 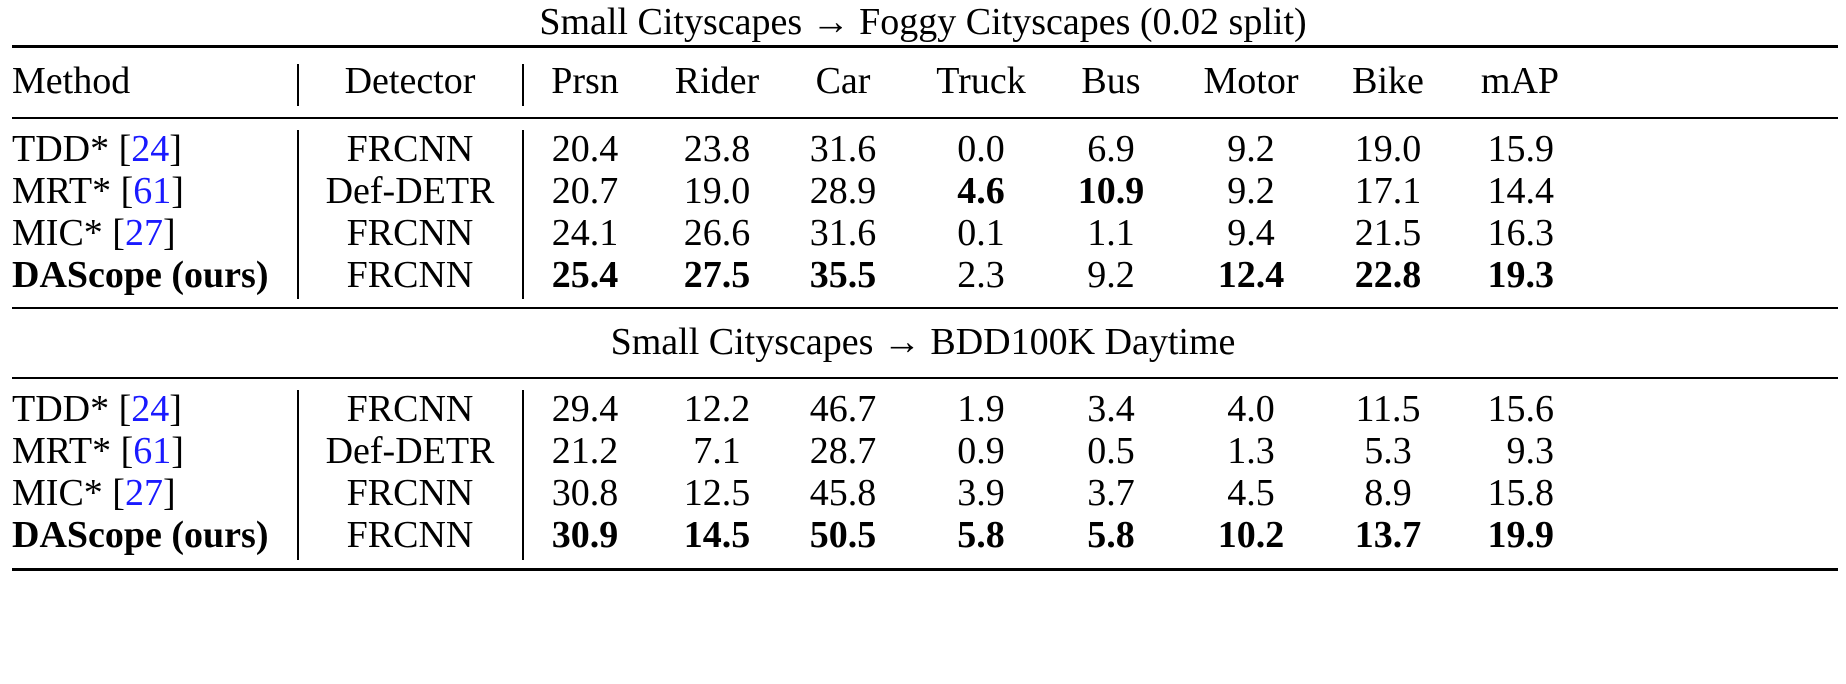 What do you see at coordinates (585, 149) in the screenshot?
I see `value-cell: 20.4` at bounding box center [585, 149].